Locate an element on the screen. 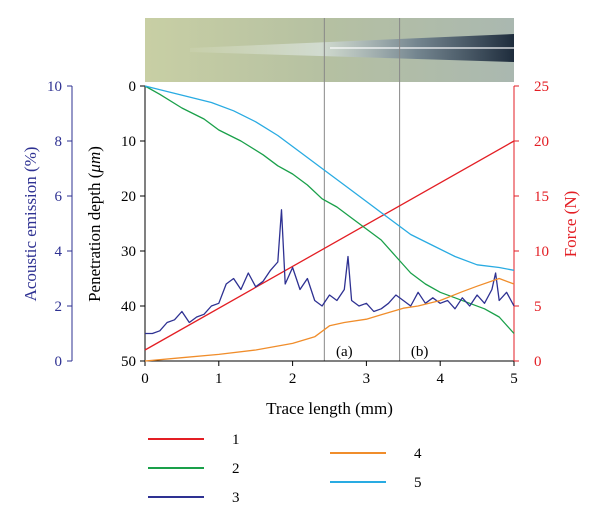 The height and width of the screenshot is (531, 600). legend-item-5: 5 is located at coordinates (376, 483).